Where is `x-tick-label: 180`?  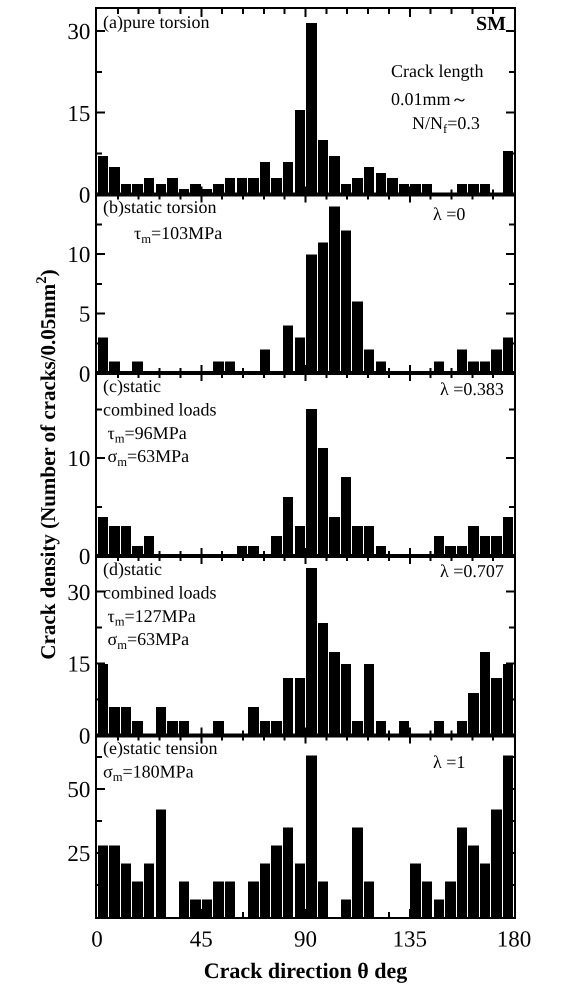
x-tick-label: 180 is located at coordinates (514, 939).